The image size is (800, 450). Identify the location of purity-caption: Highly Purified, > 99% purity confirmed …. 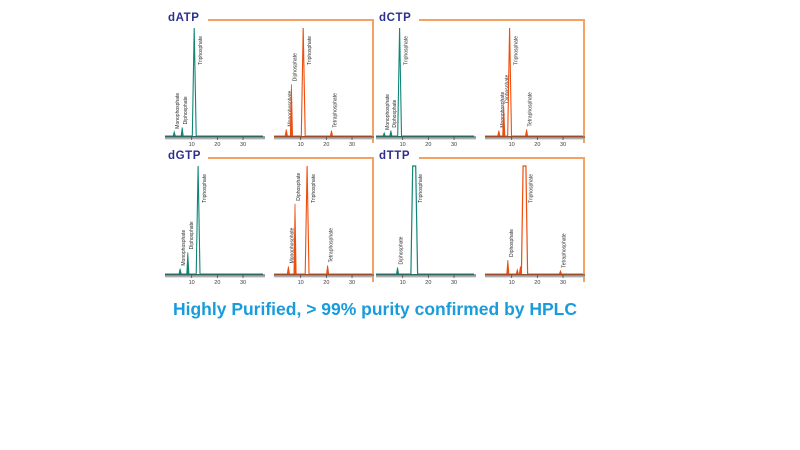
(375, 309).